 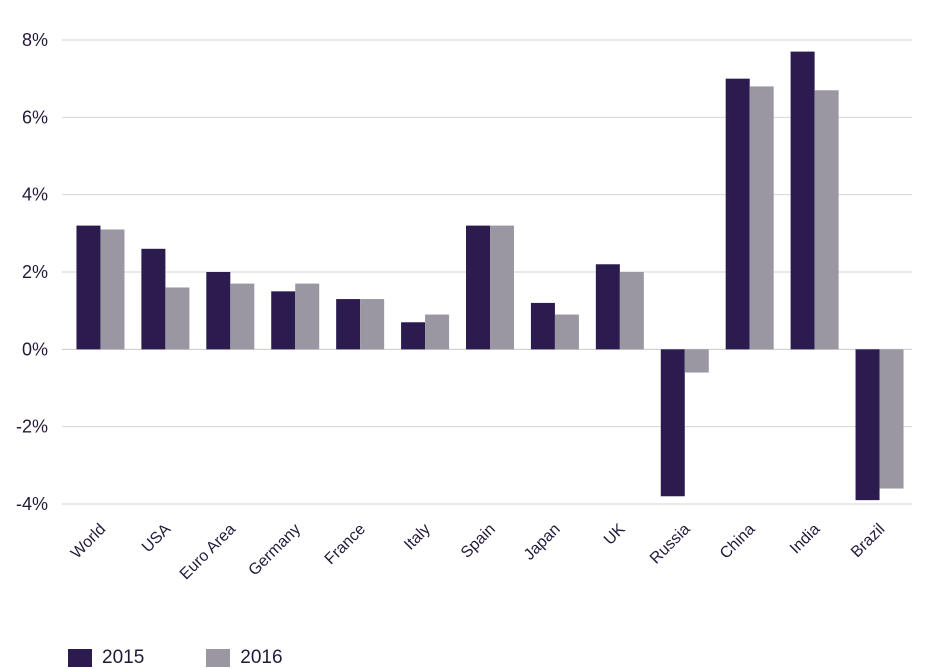 I want to click on bar-2016-brazil, so click(x=891, y=419).